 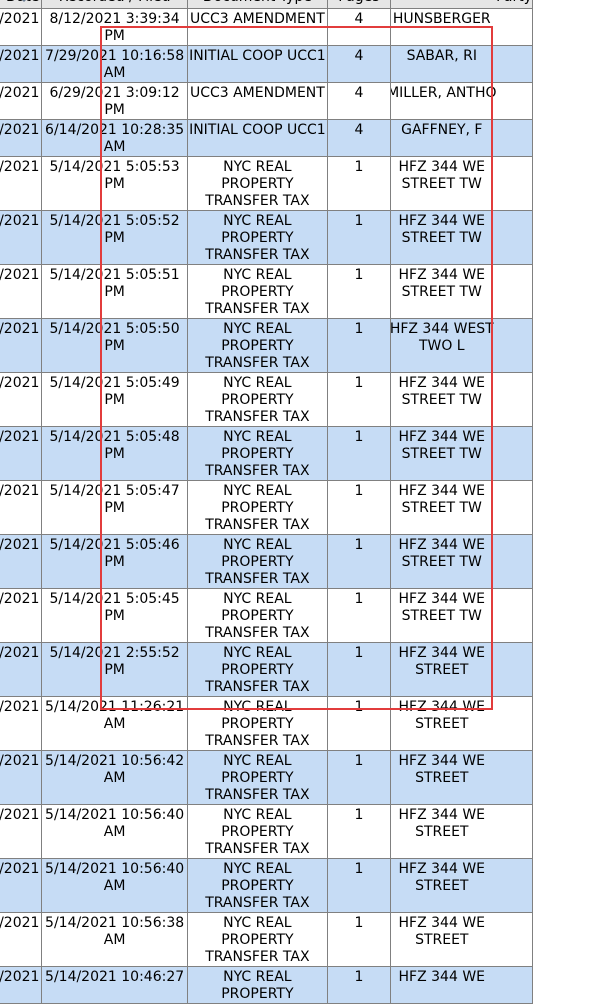 I want to click on recorded-datetime: 5/14/2021 5:05:52, so click(x=114, y=221).